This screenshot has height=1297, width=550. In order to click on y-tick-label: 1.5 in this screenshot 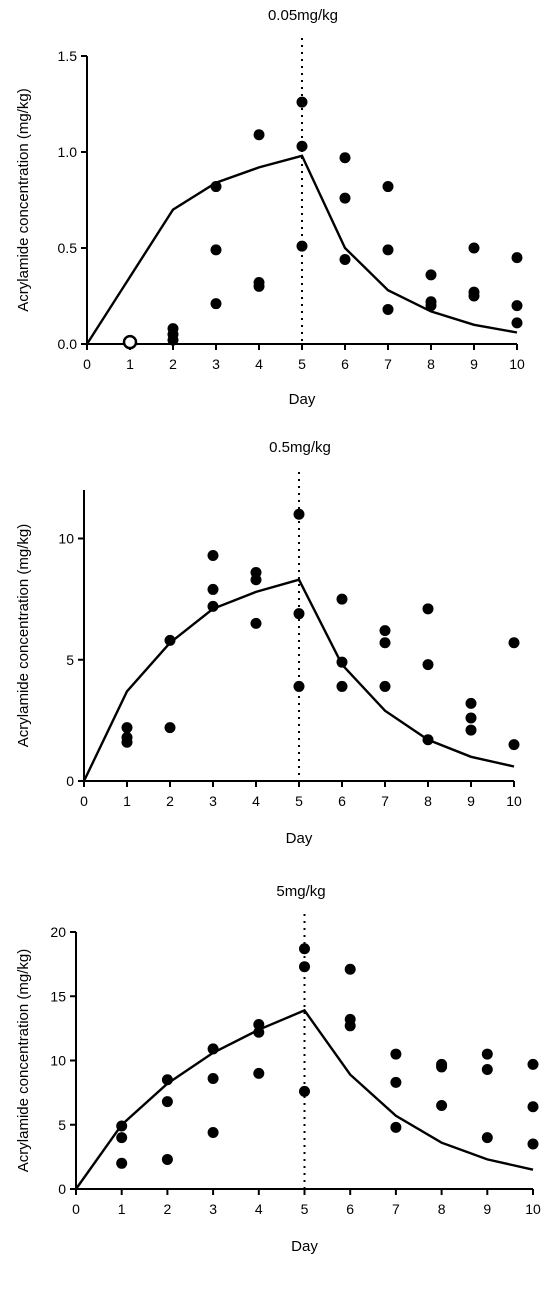, I will do `click(68, 56)`.